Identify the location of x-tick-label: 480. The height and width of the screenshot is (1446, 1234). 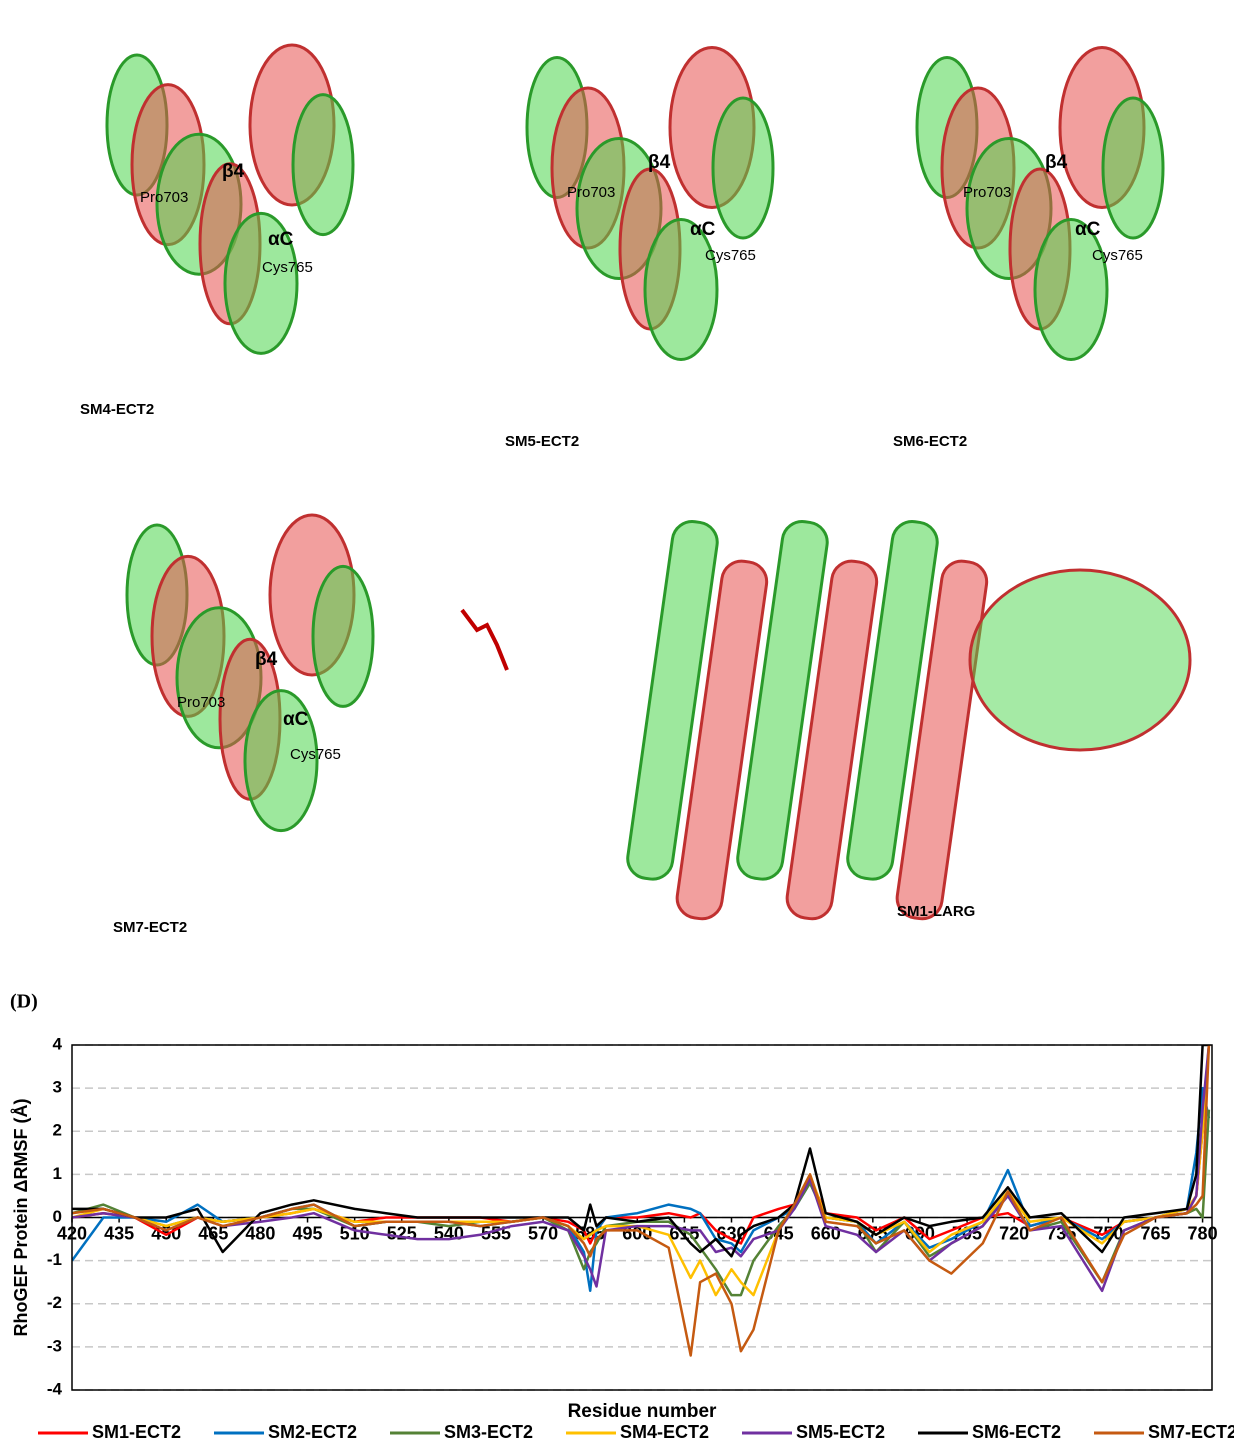
(260, 1233).